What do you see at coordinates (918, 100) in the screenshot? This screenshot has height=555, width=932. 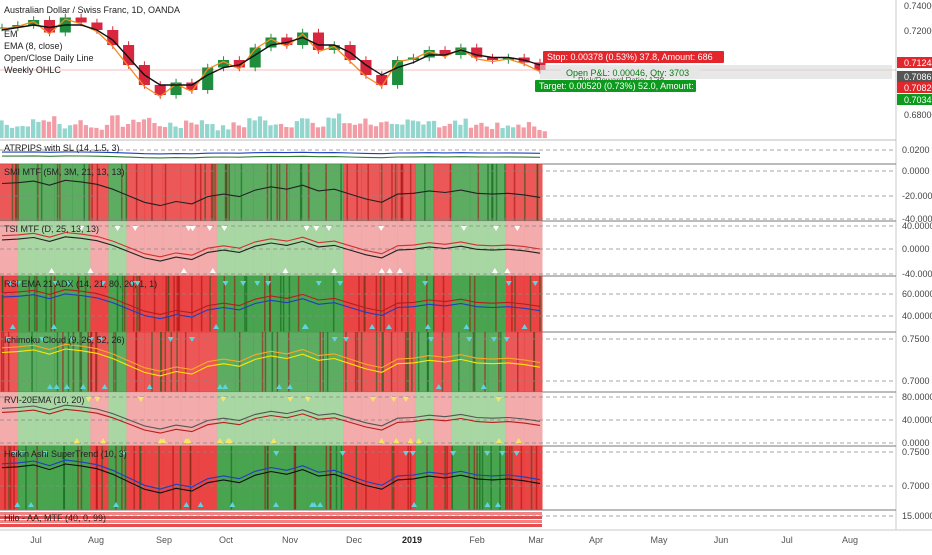 I see `price-badge: 0.70346` at bounding box center [918, 100].